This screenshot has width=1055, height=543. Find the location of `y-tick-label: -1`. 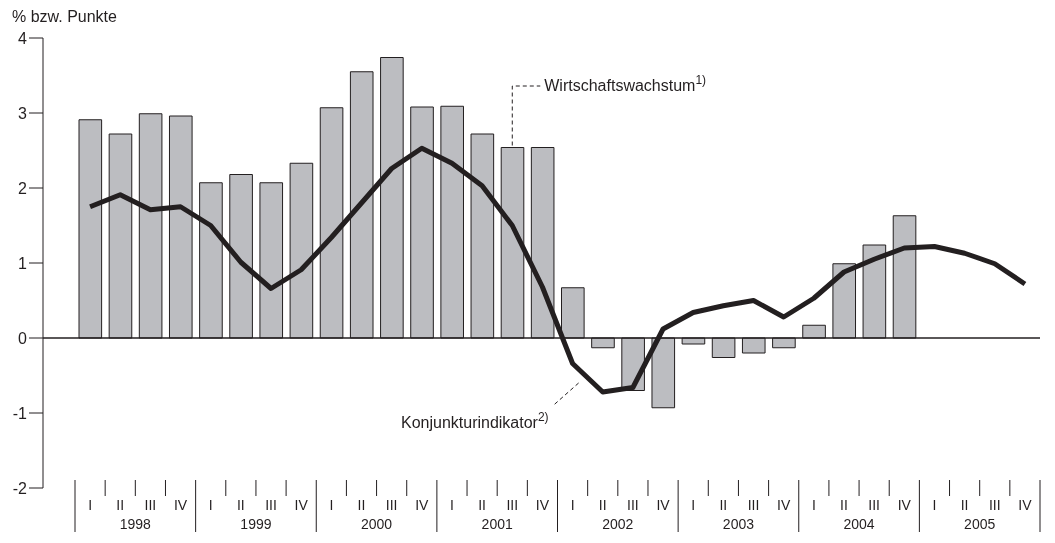

y-tick-label: -1 is located at coordinates (20, 413).